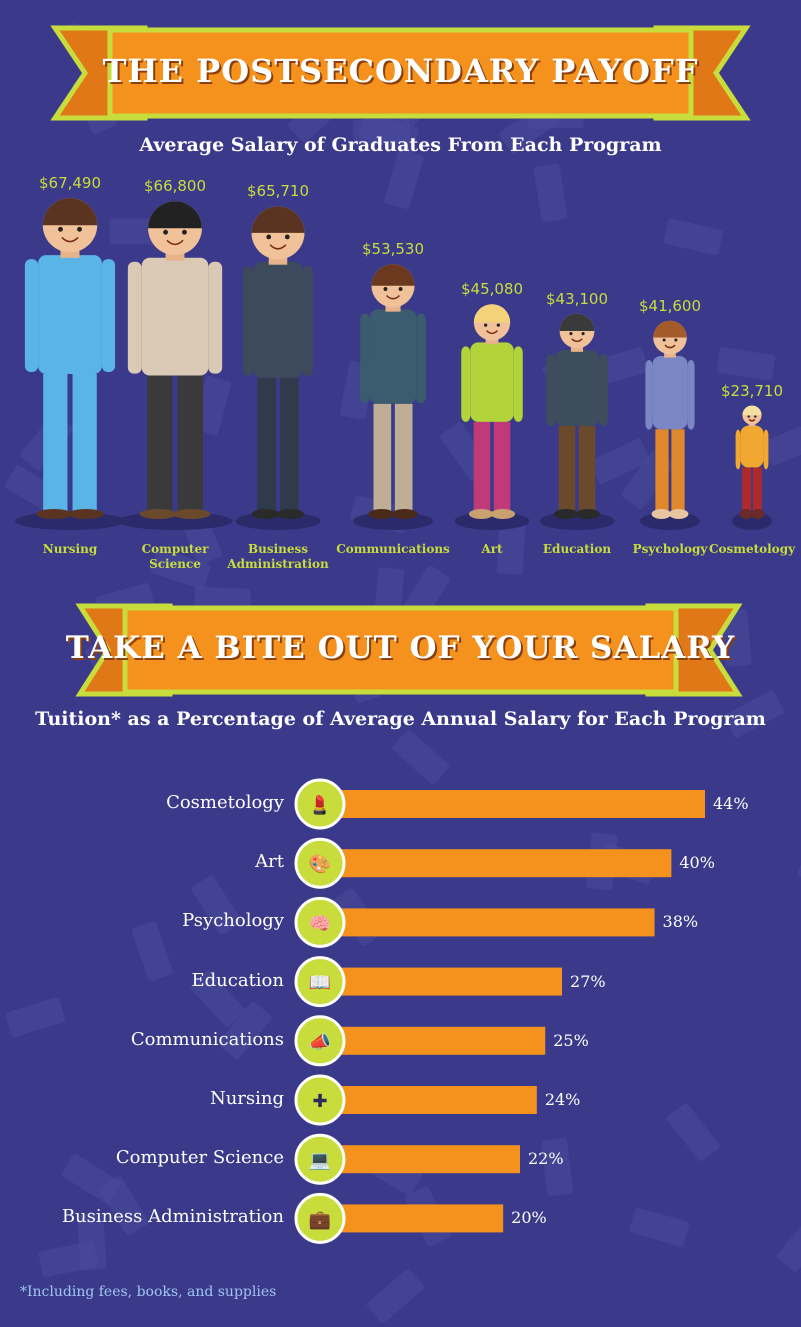 This screenshot has height=1327, width=801. Describe the element at coordinates (529, 1218) in the screenshot. I see `bar-value-label: 20%` at that location.